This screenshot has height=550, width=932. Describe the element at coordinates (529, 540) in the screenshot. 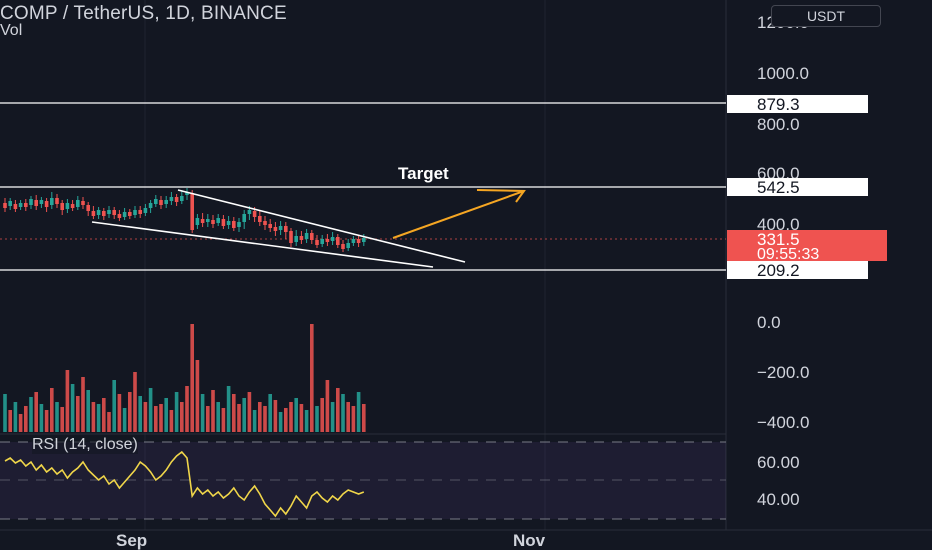

I see `time-label-nov: Nov` at that location.